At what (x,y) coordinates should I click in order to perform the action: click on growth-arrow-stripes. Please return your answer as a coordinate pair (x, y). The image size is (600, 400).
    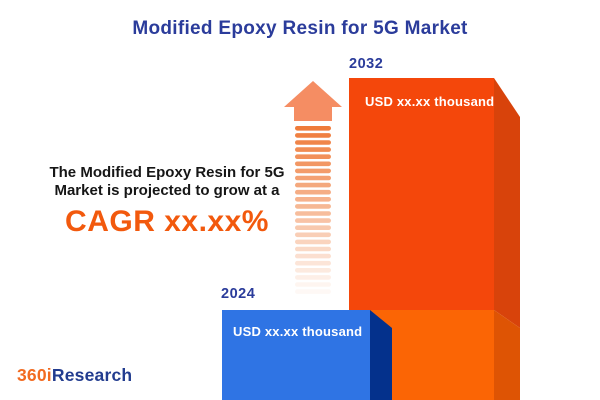
    Looking at the image, I should click on (313, 210).